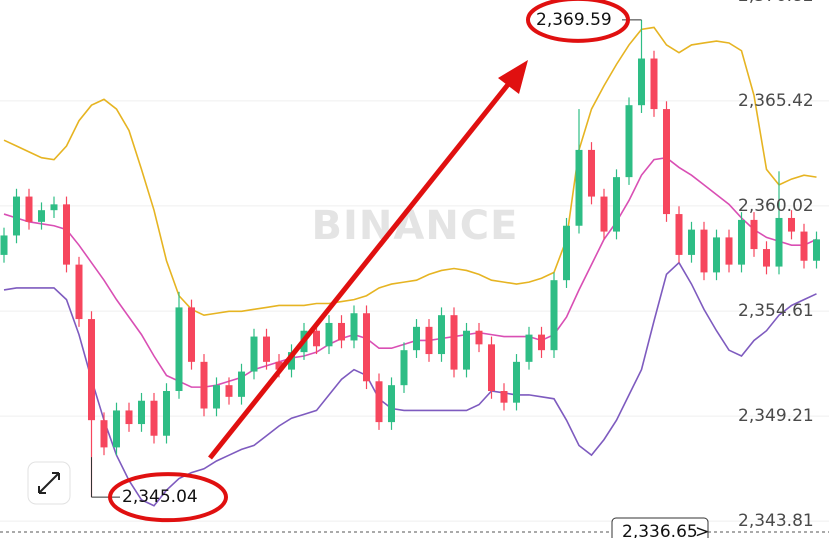 The height and width of the screenshot is (538, 829). What do you see at coordinates (513, 77) in the screenshot?
I see `arrow-head` at bounding box center [513, 77].